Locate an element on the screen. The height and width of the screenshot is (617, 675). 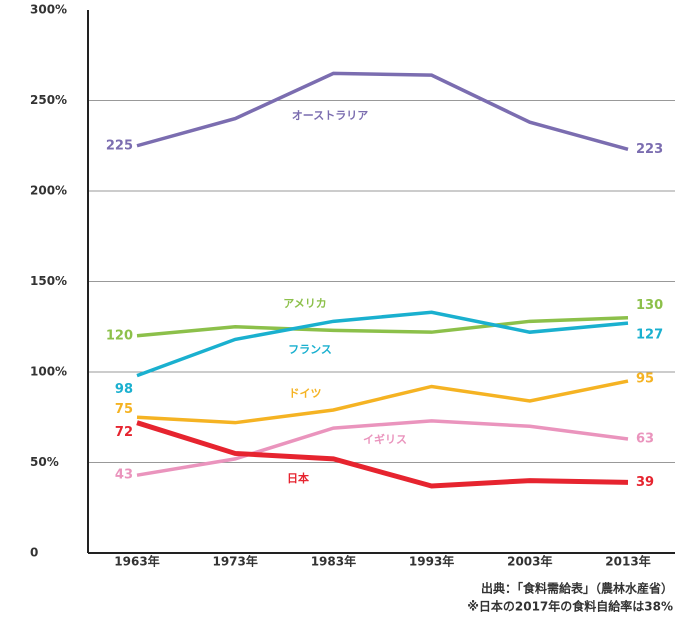
y-tick-label: 250% is located at coordinates (48, 100).